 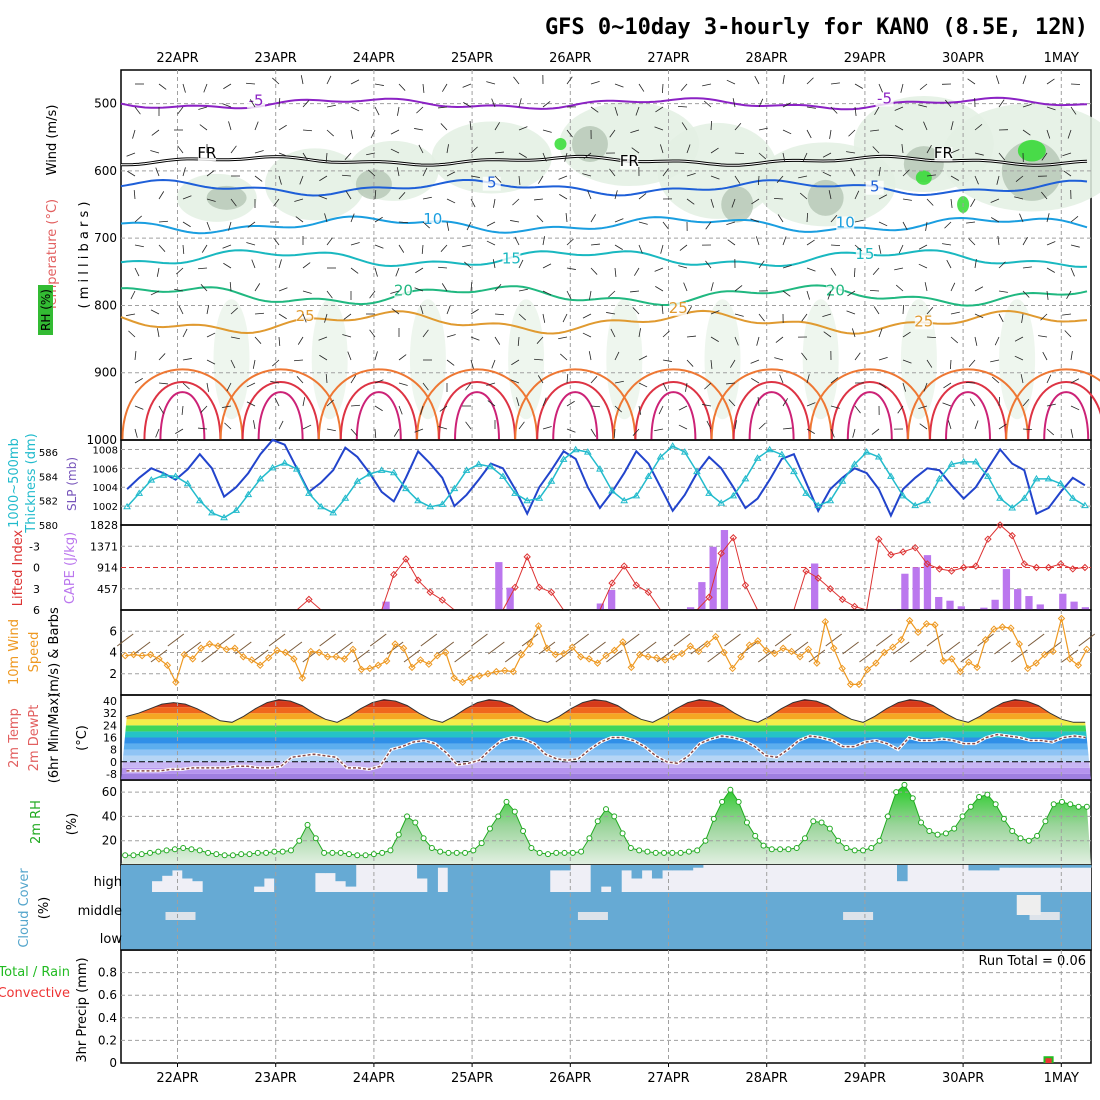 What do you see at coordinates (43, 483) in the screenshot?
I see `slp-labels: 1000~500mb Thickness (dm) SLP (mb)` at bounding box center [43, 483].